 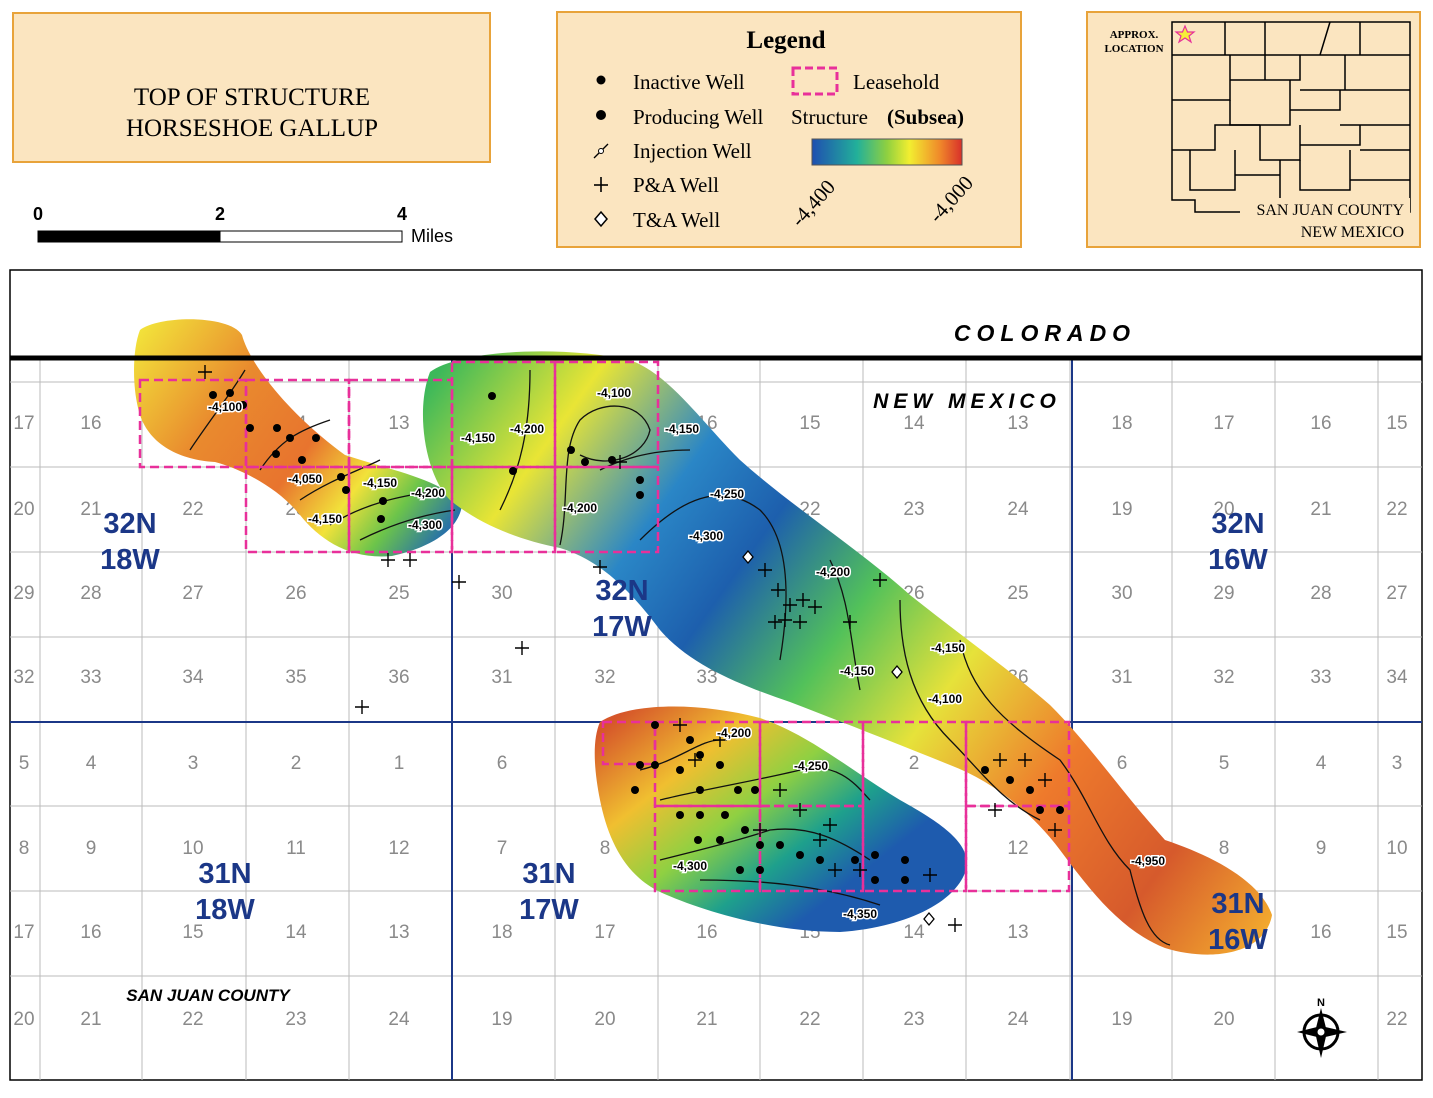 What do you see at coordinates (1321, 1003) in the screenshot?
I see `north-label: N` at bounding box center [1321, 1003].